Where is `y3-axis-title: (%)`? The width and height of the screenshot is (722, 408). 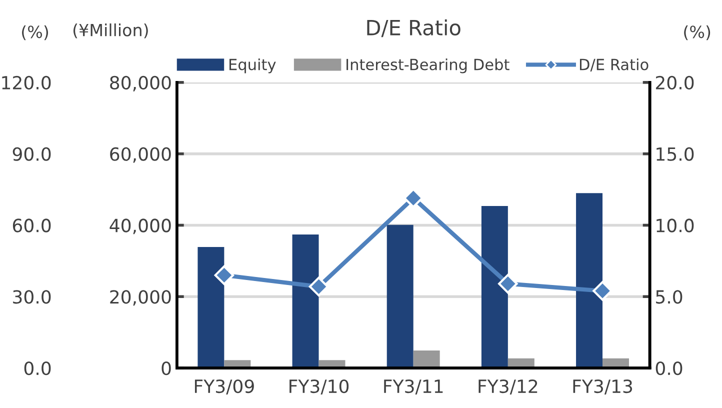
y3-axis-title: (%) is located at coordinates (35, 32).